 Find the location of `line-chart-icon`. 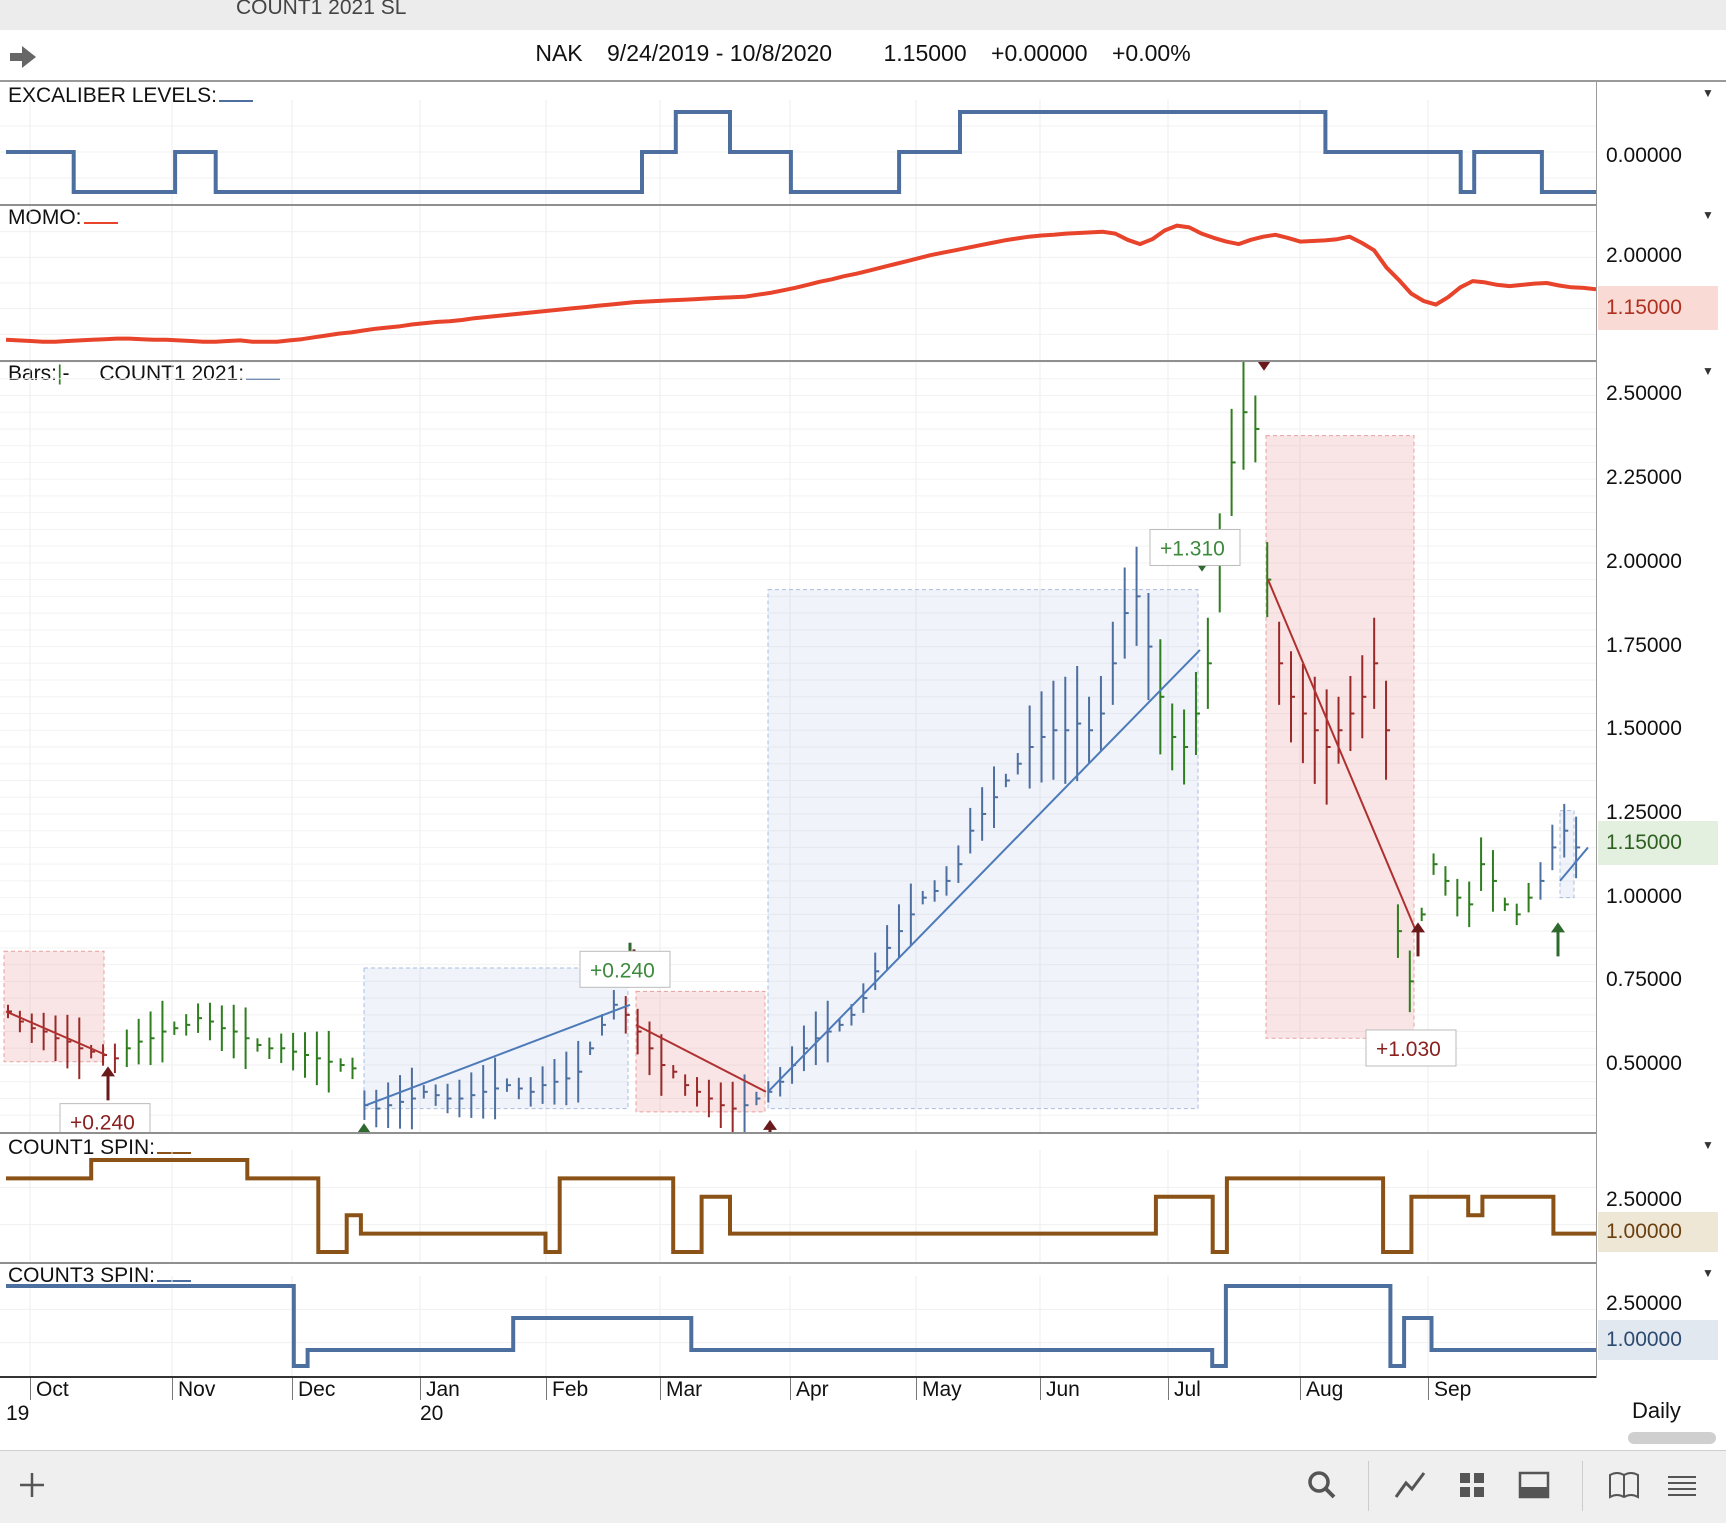

line-chart-icon is located at coordinates (1410, 1485).